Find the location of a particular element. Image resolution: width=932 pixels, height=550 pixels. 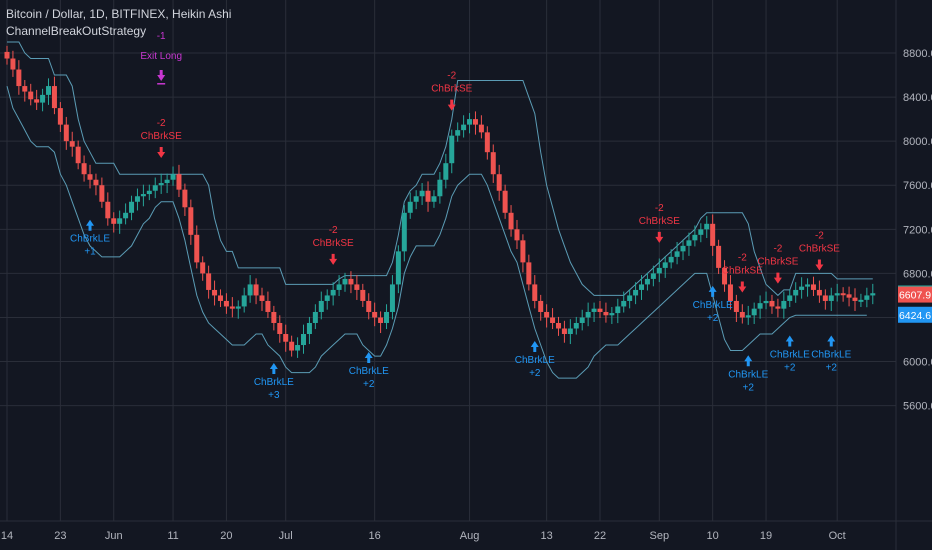

long-entry-qty: +1 is located at coordinates (90, 252).